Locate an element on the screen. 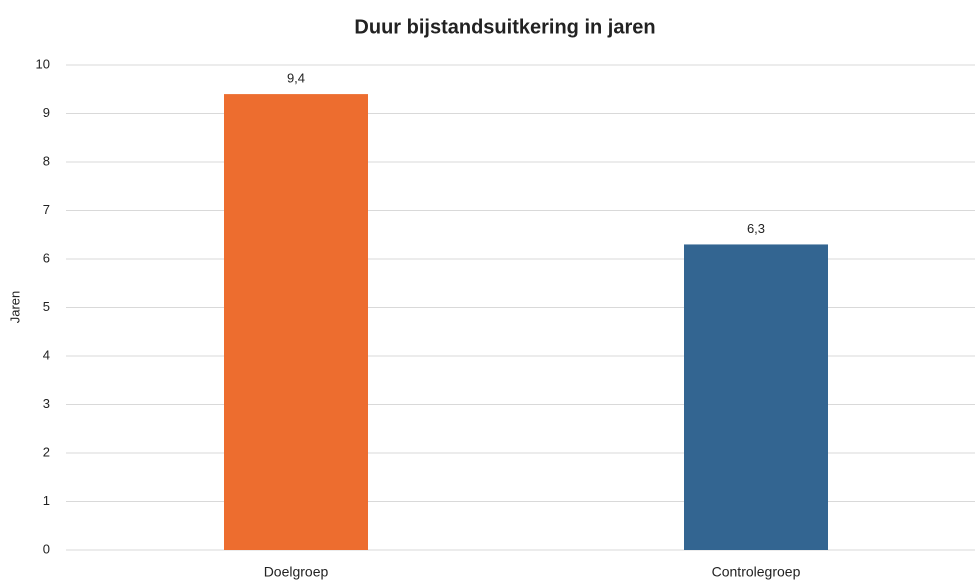 Image resolution: width=975 pixels, height=581 pixels. y-tick-label: 9 is located at coordinates (46, 112).